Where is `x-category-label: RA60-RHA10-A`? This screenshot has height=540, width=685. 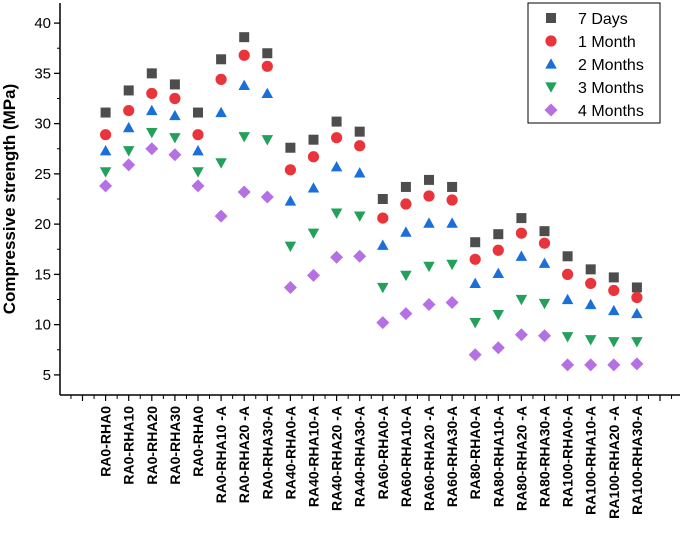 x-category-label: RA60-RHA10-A is located at coordinates (406, 456).